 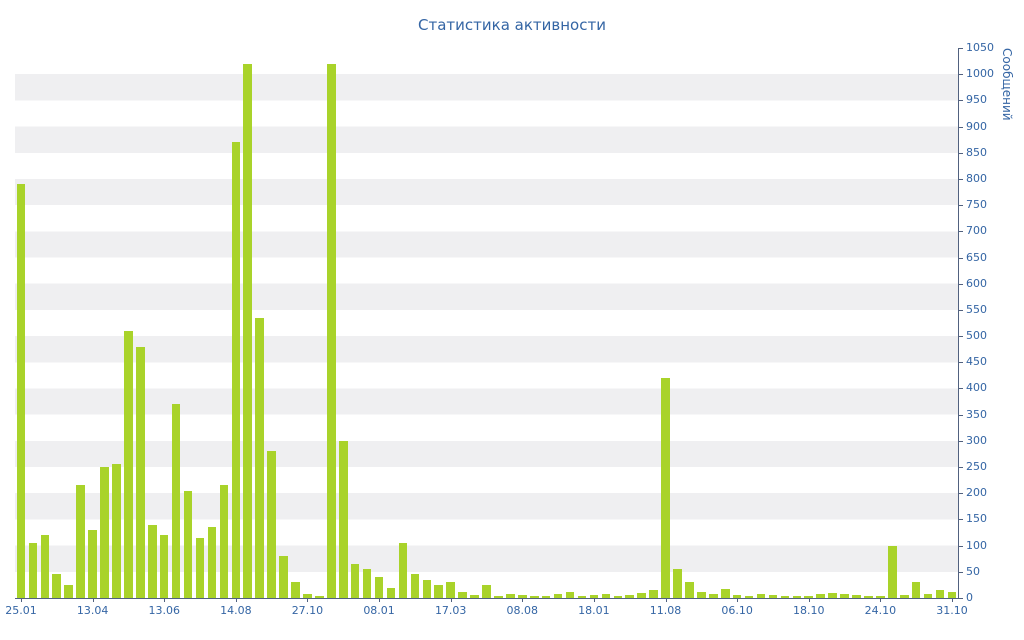 I want to click on y-tick-label: 300, so click(x=976, y=440).